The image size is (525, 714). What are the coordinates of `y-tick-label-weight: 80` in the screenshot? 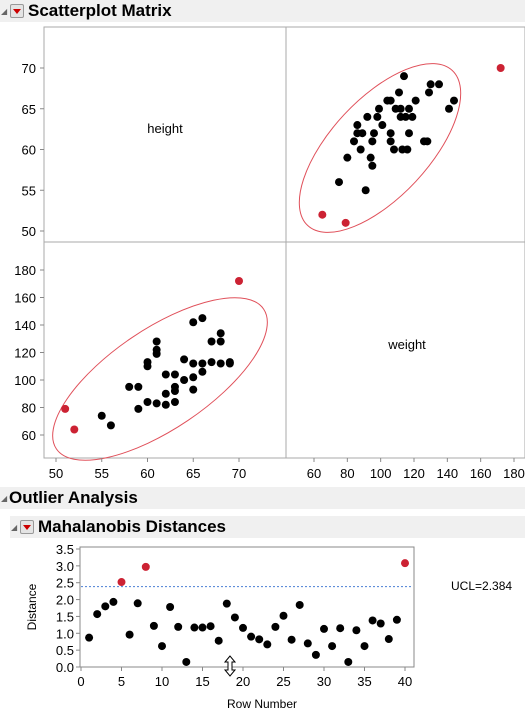 It's located at (29, 408).